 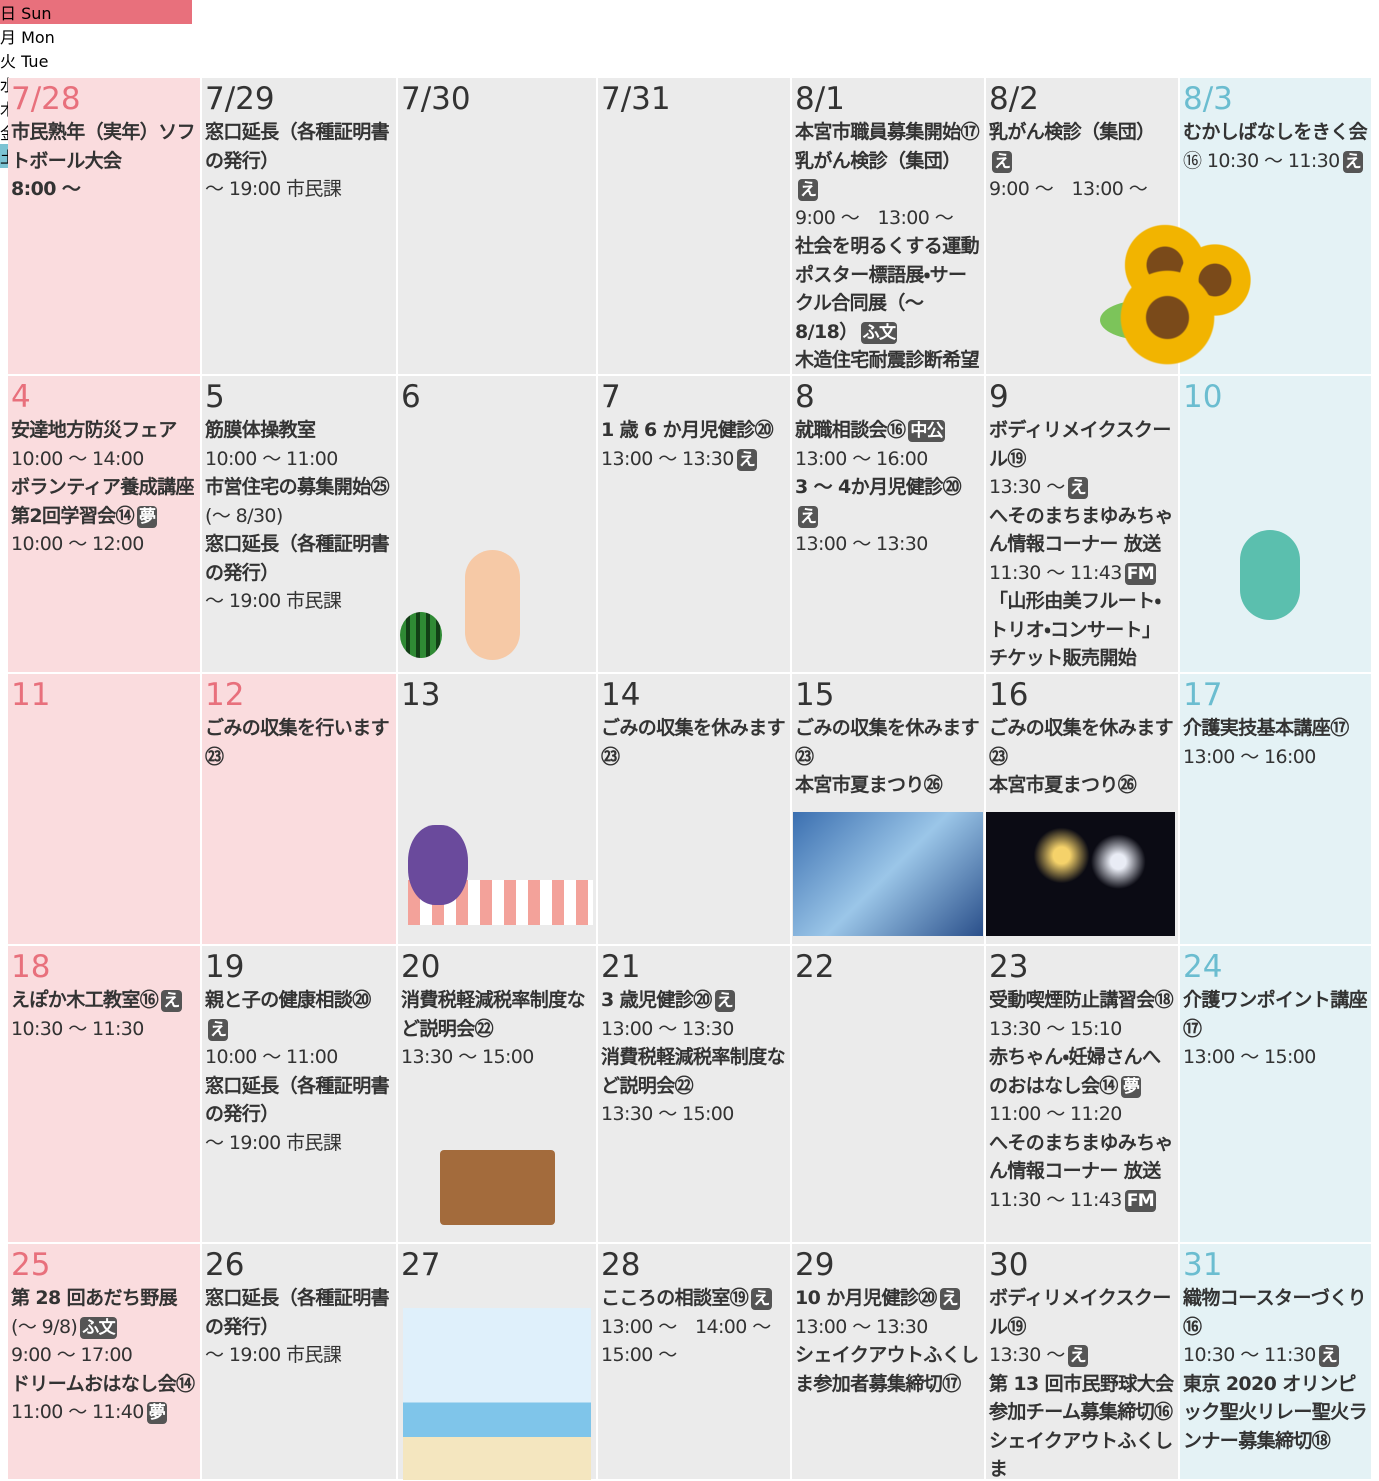 I want to click on event-line: 親と子の健康相談⑳ え, so click(x=299, y=1014).